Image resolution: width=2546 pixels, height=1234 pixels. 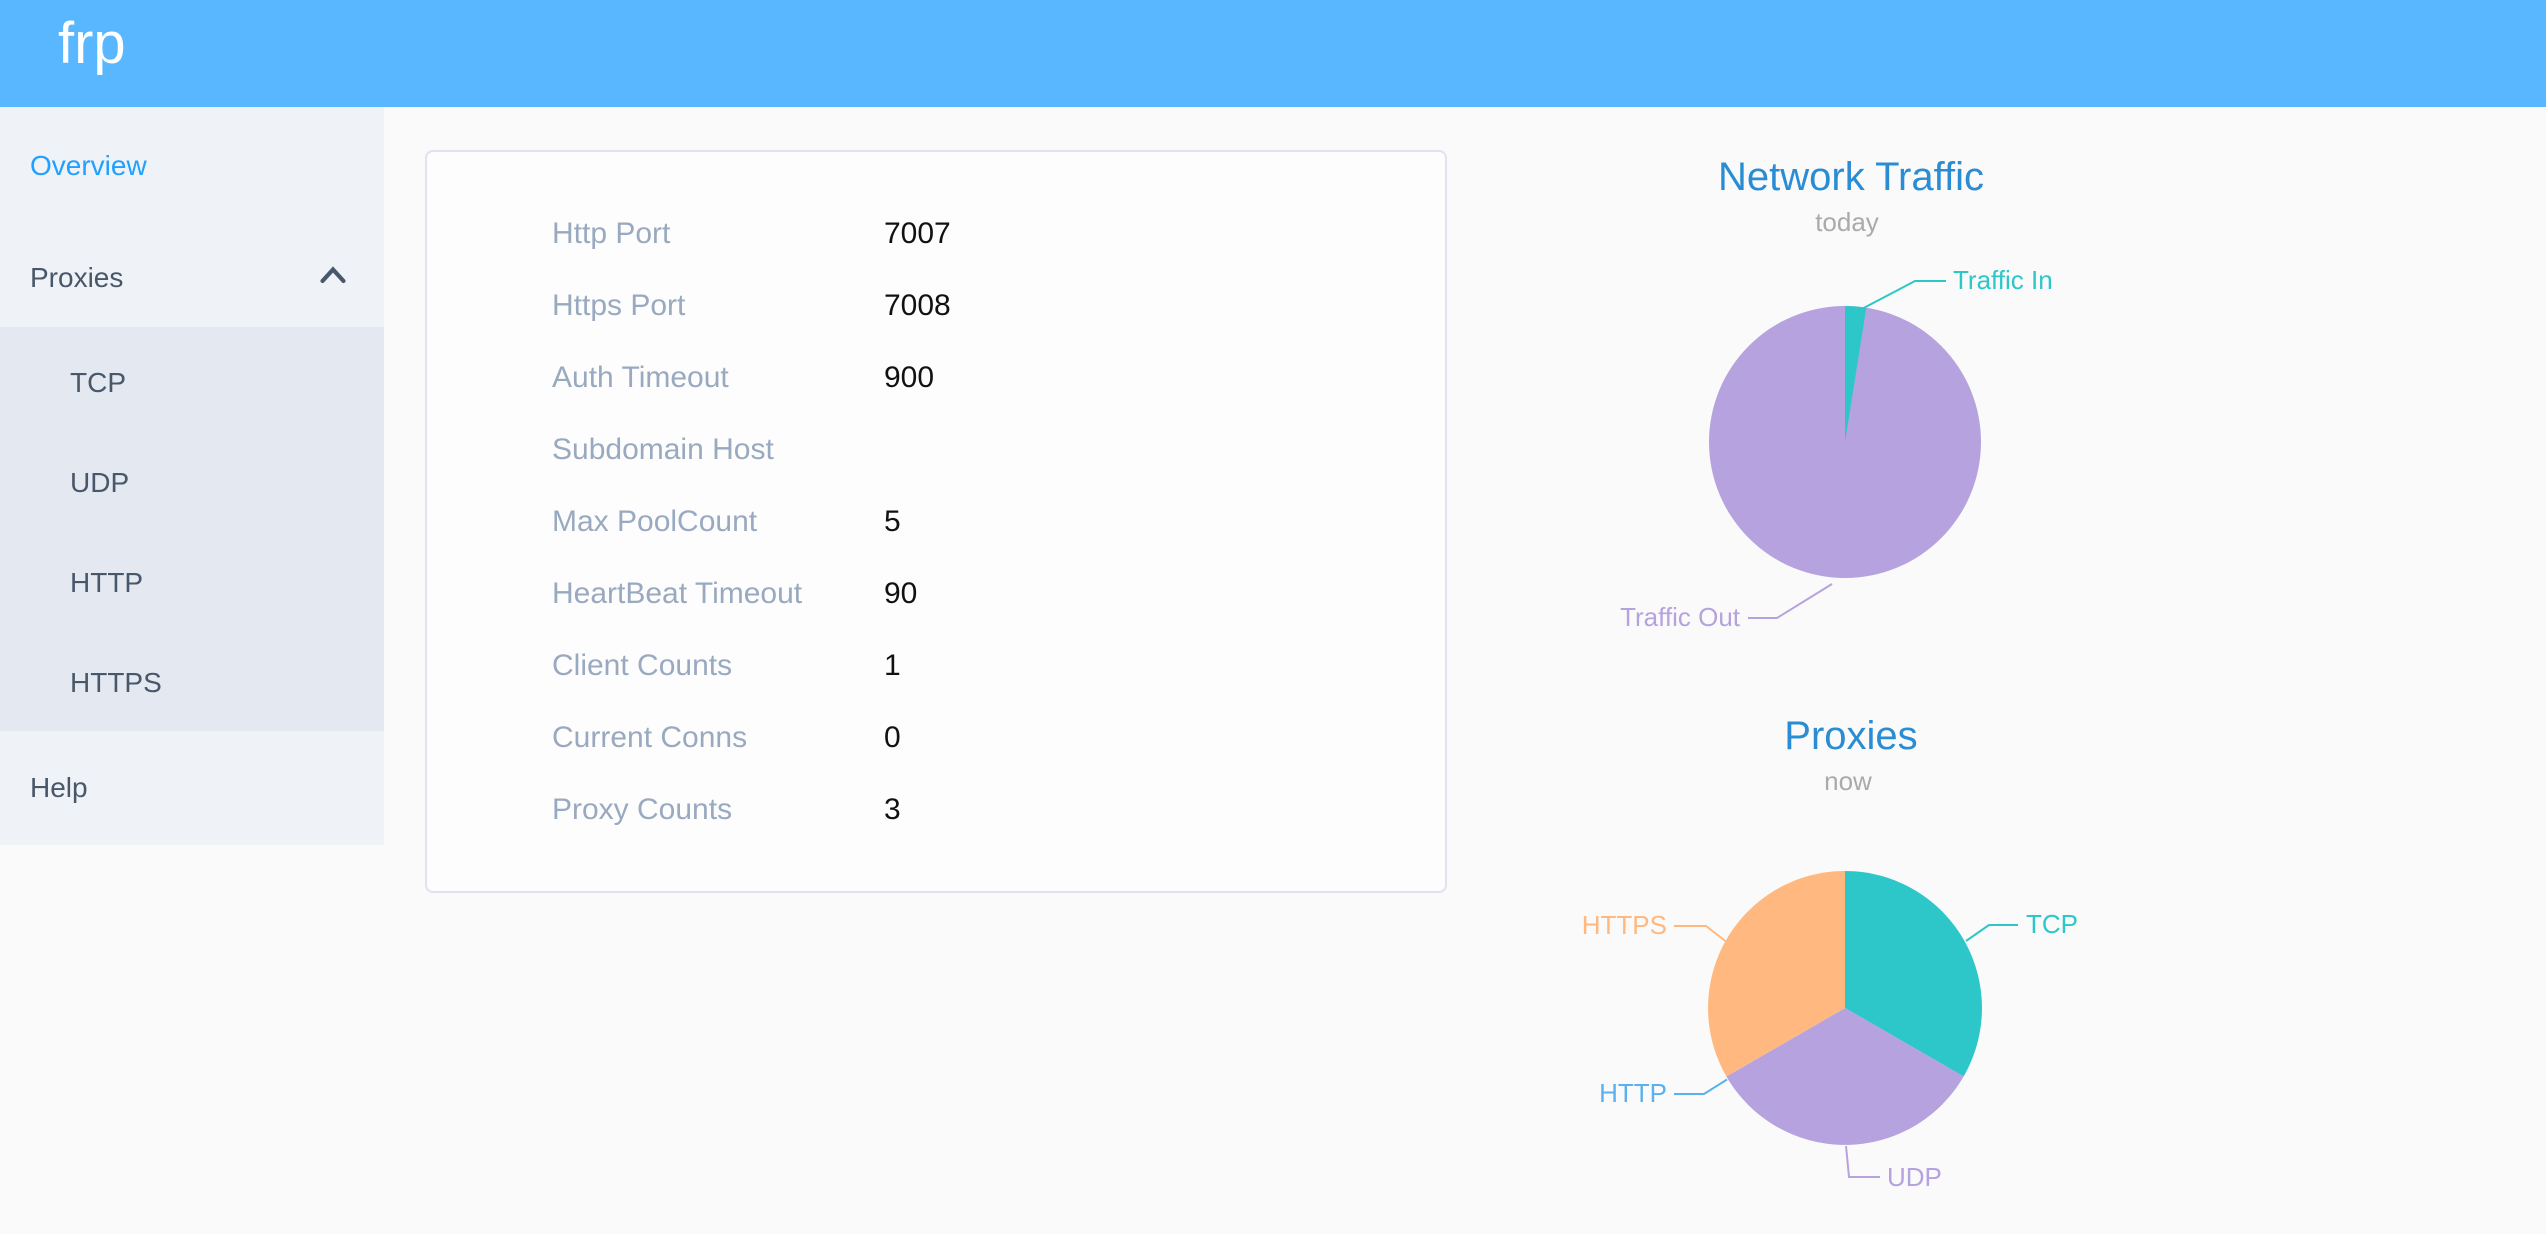 What do you see at coordinates (1850, 736) in the screenshot?
I see `svg-text: Proxies` at bounding box center [1850, 736].